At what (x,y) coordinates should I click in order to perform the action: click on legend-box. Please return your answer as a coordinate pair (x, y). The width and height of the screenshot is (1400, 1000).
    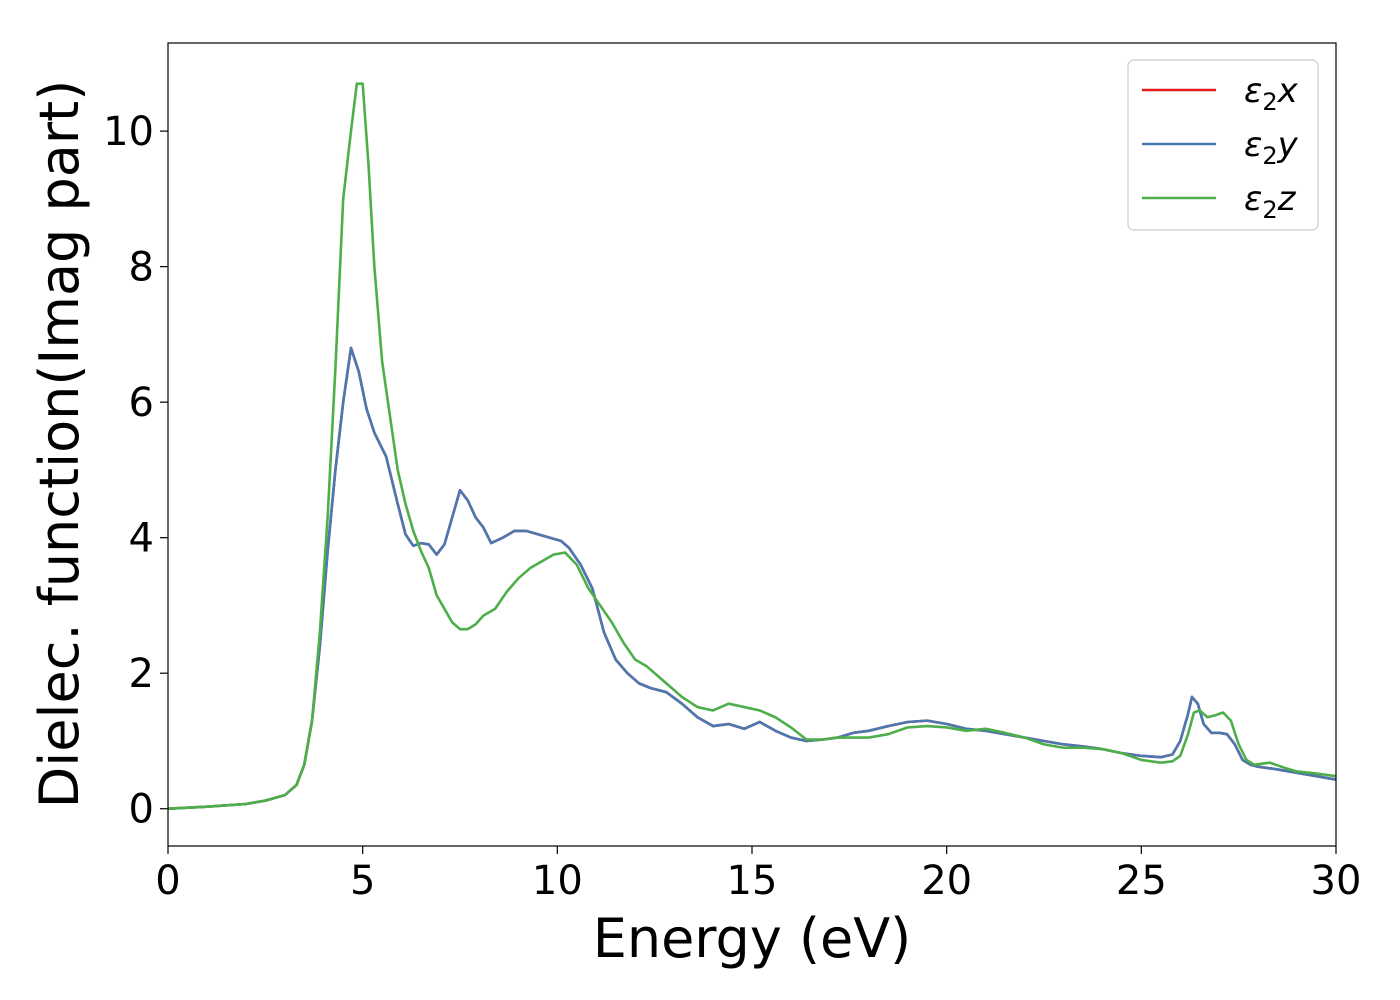
    Looking at the image, I should click on (1223, 145).